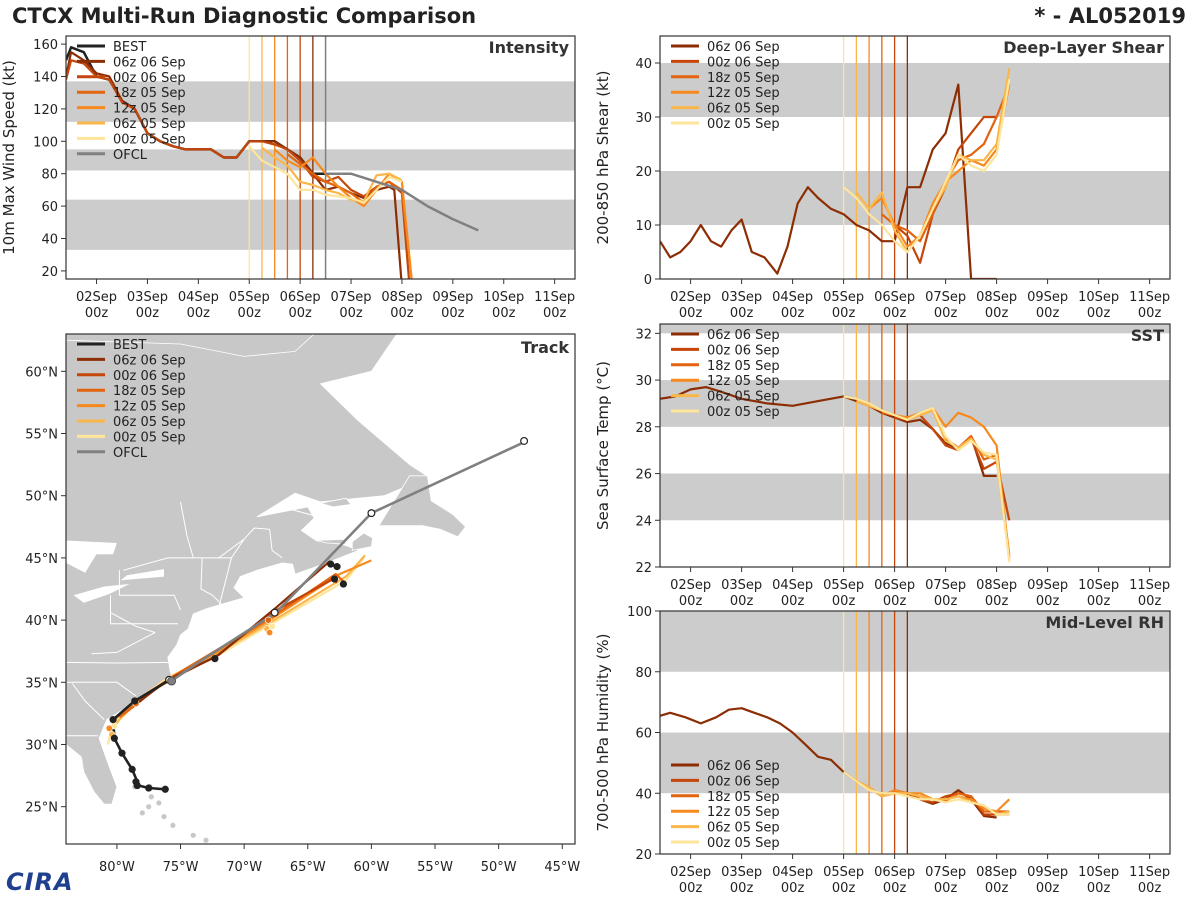 The width and height of the screenshot is (1200, 900). Describe the element at coordinates (603, 158) in the screenshot. I see `y-axis-label: 200-850 hPa Shear (kt)` at that location.